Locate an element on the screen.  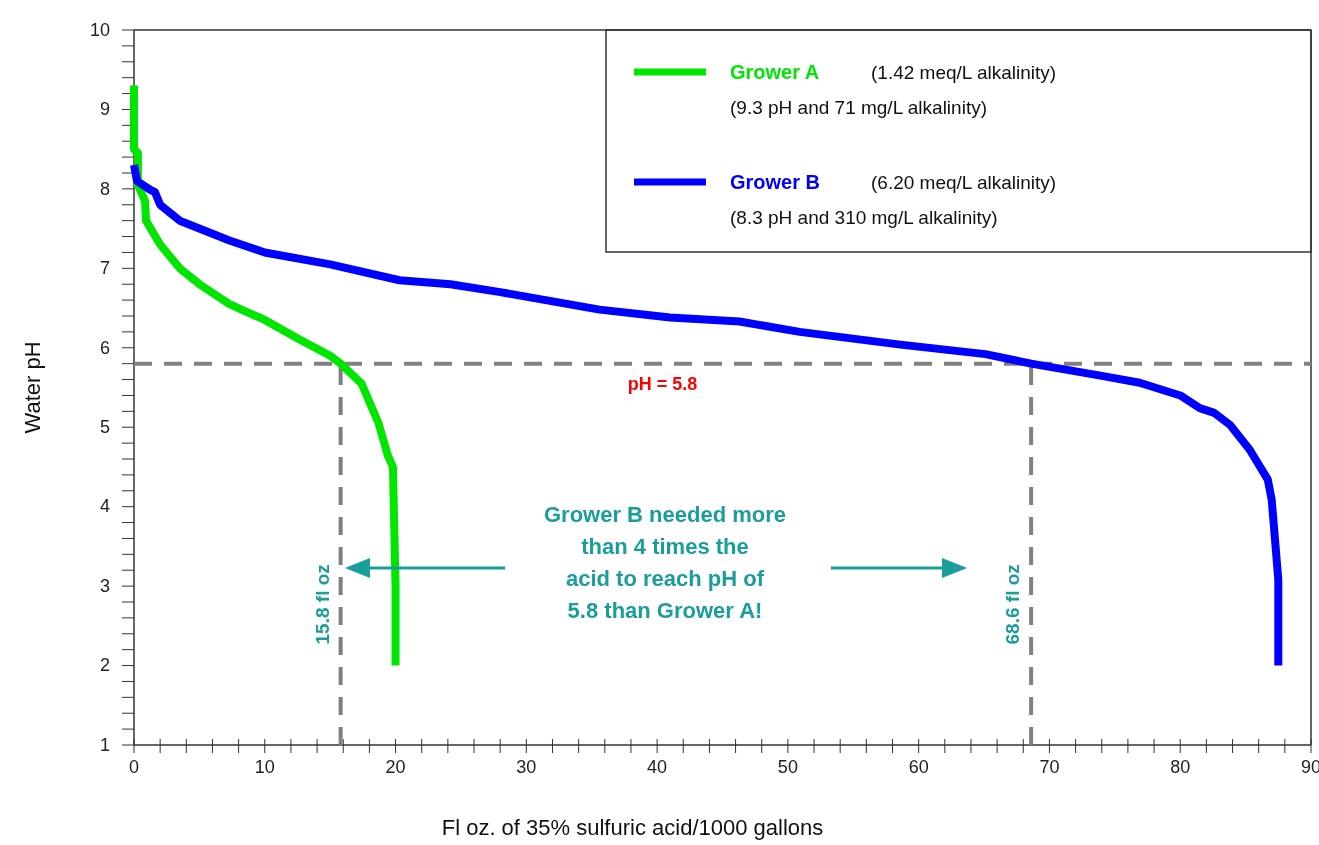
ref-line-label: 15.8 fl oz is located at coordinates (322, 604).